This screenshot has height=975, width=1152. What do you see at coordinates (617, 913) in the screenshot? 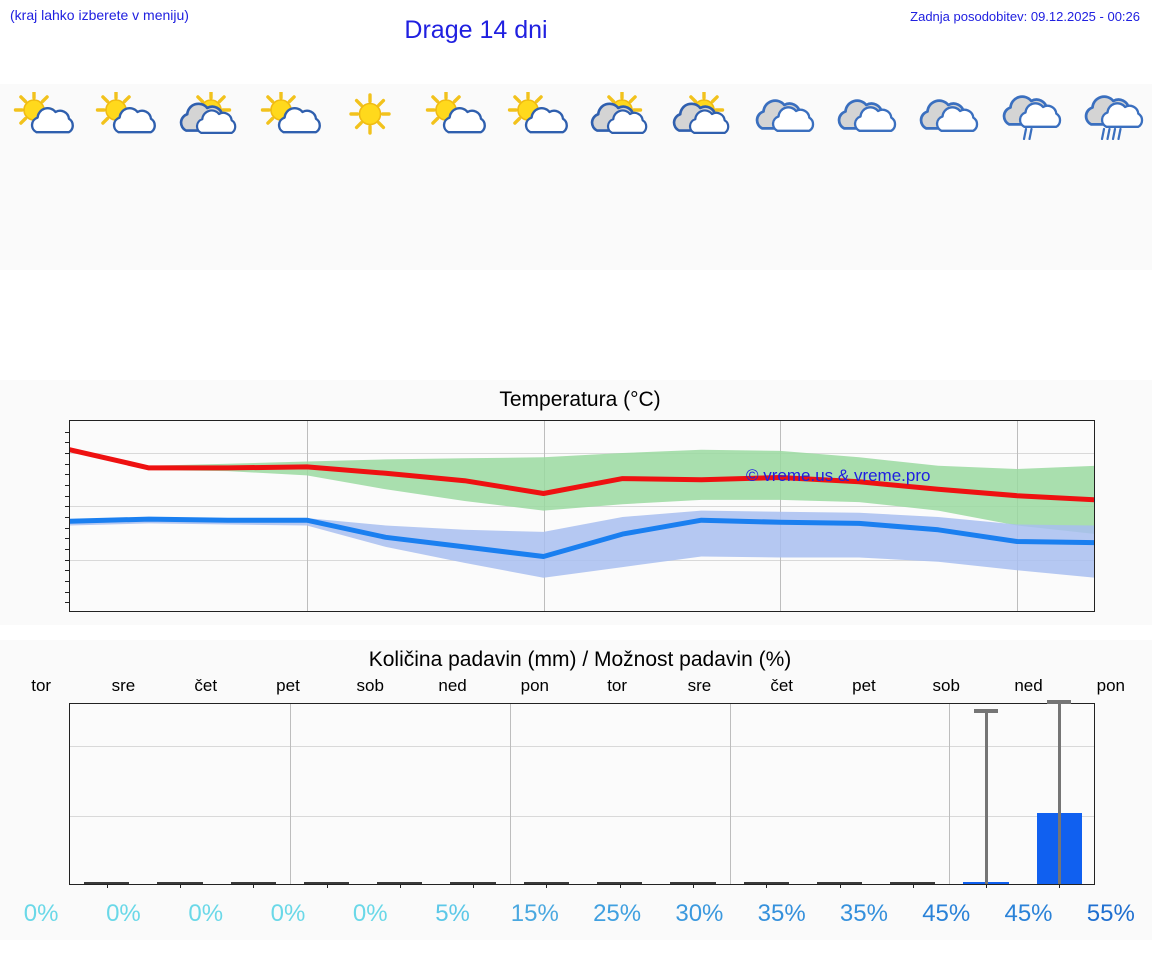
I see `precipitation-probability-label: 25%` at bounding box center [617, 913].